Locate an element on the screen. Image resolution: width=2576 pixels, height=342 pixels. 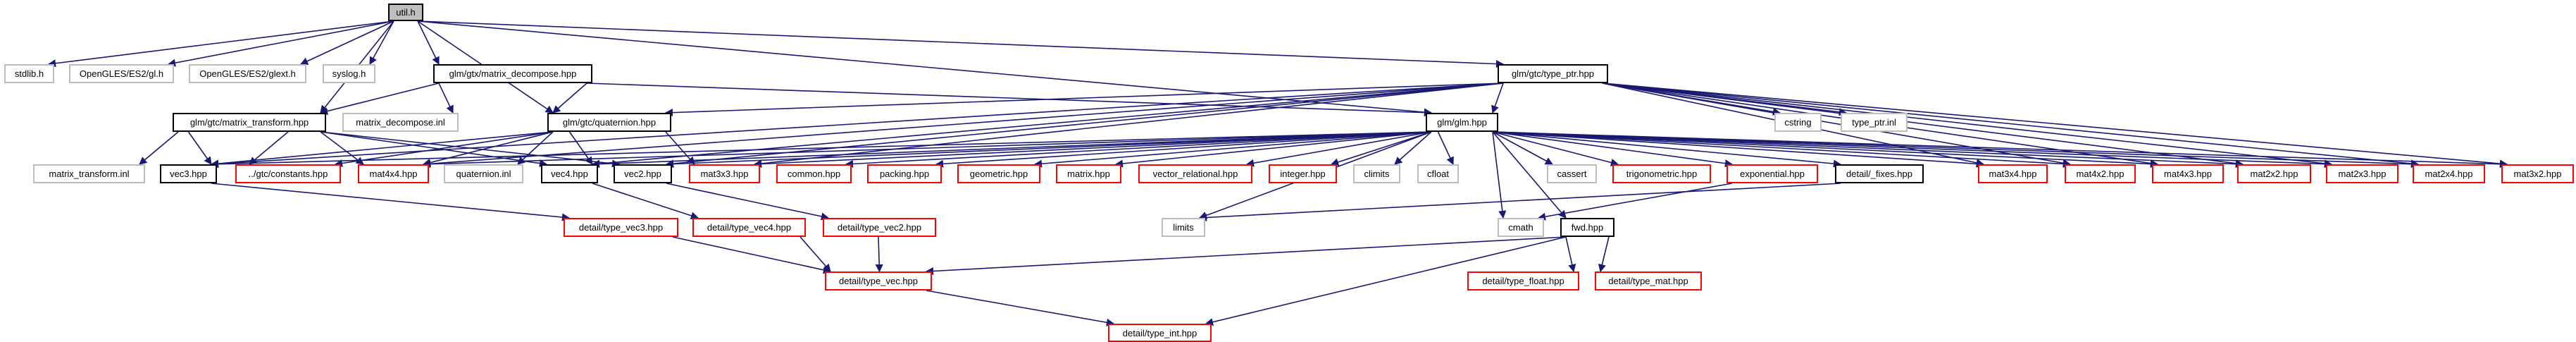
edge-type_ptr_hpp-mat2x2_hpp is located at coordinates (1923, 125).